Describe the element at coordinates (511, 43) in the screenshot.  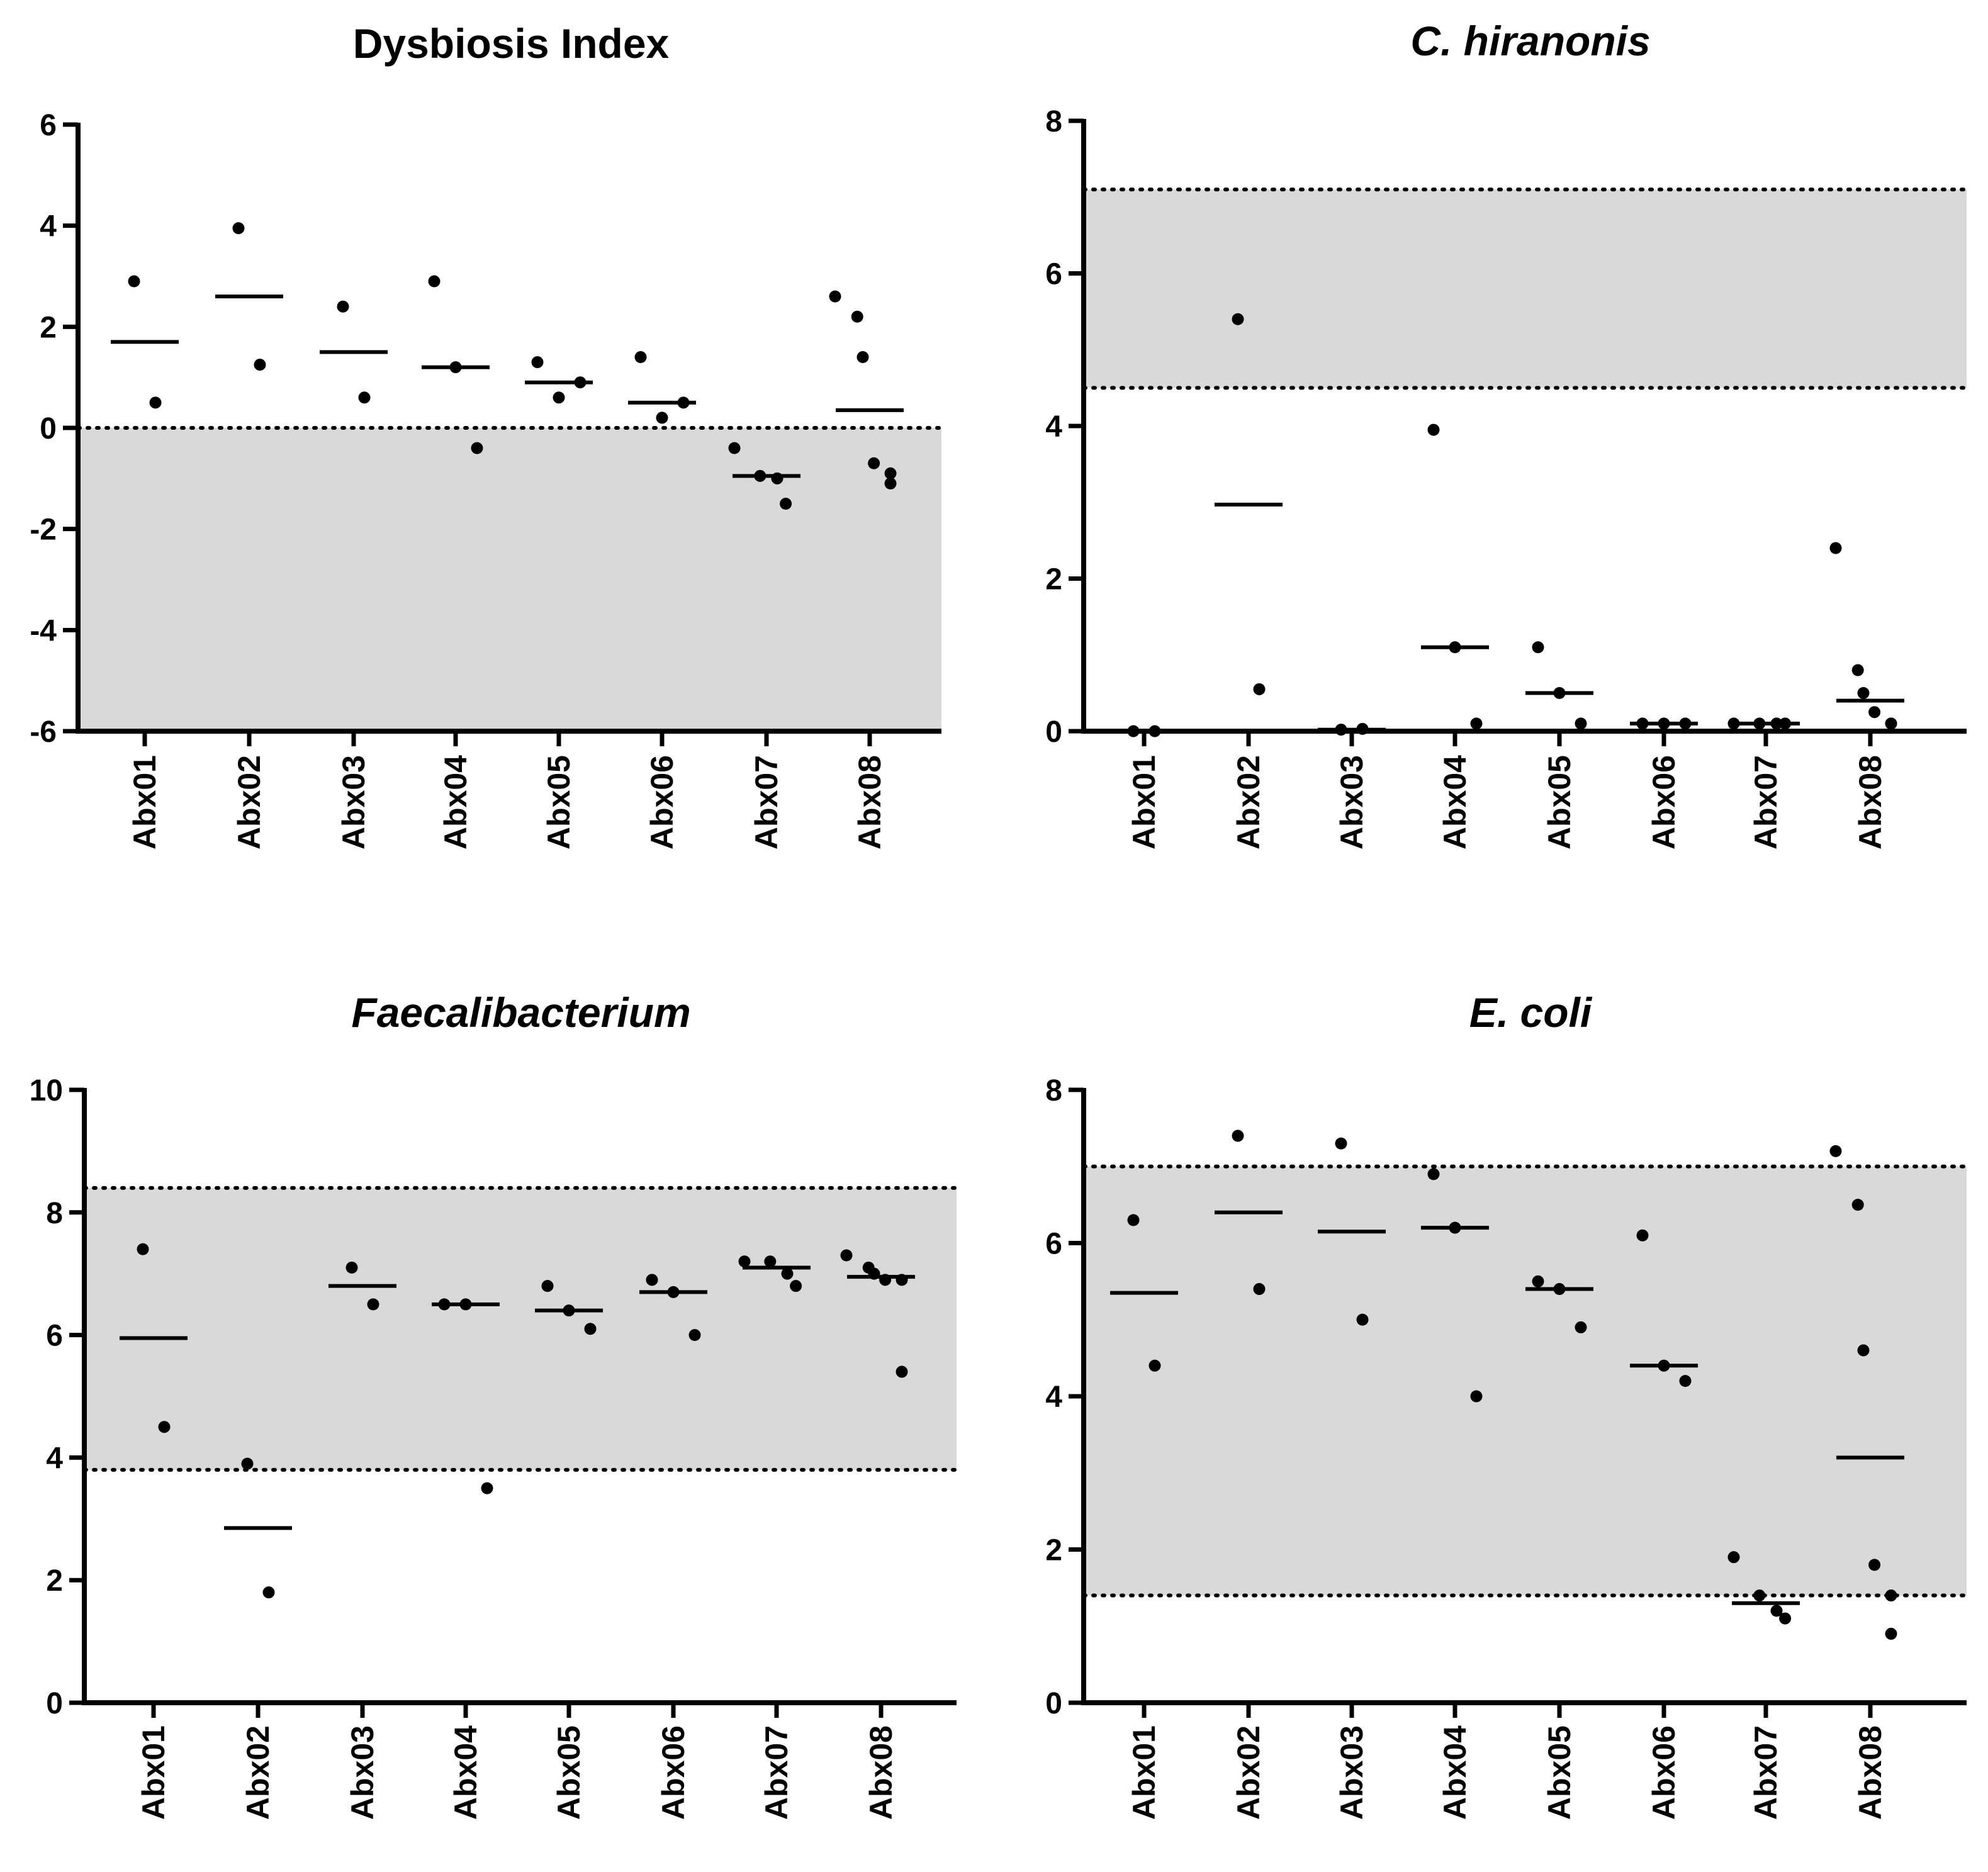
I see `chart-title: Dysbiosis Index` at that location.